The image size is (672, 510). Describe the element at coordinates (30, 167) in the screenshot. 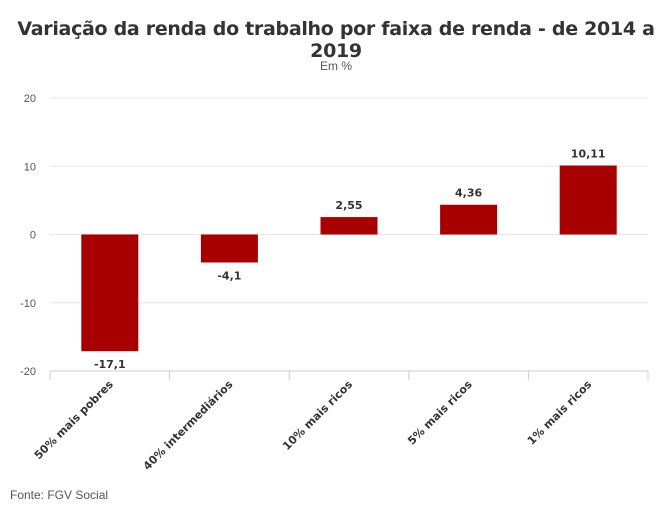

I see `y-tick-label: 10` at that location.